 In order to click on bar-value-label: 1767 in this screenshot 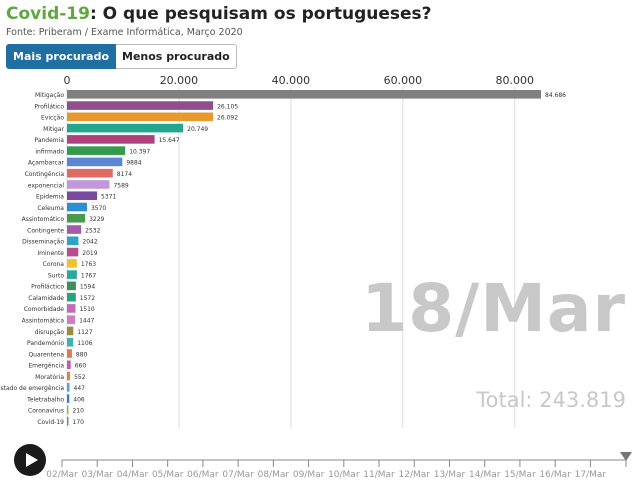, I will do `click(88, 275)`.